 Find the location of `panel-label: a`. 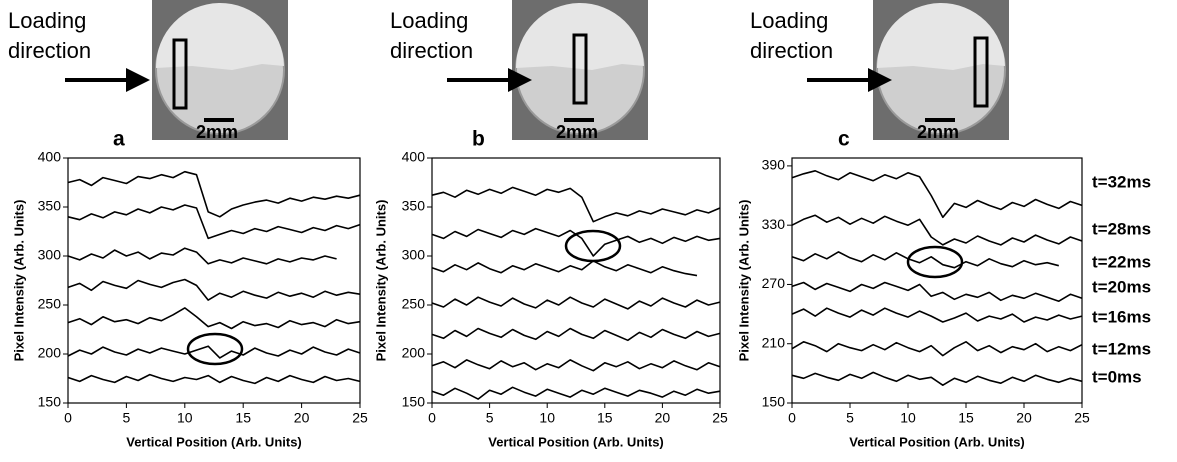

panel-label: a is located at coordinates (119, 139).